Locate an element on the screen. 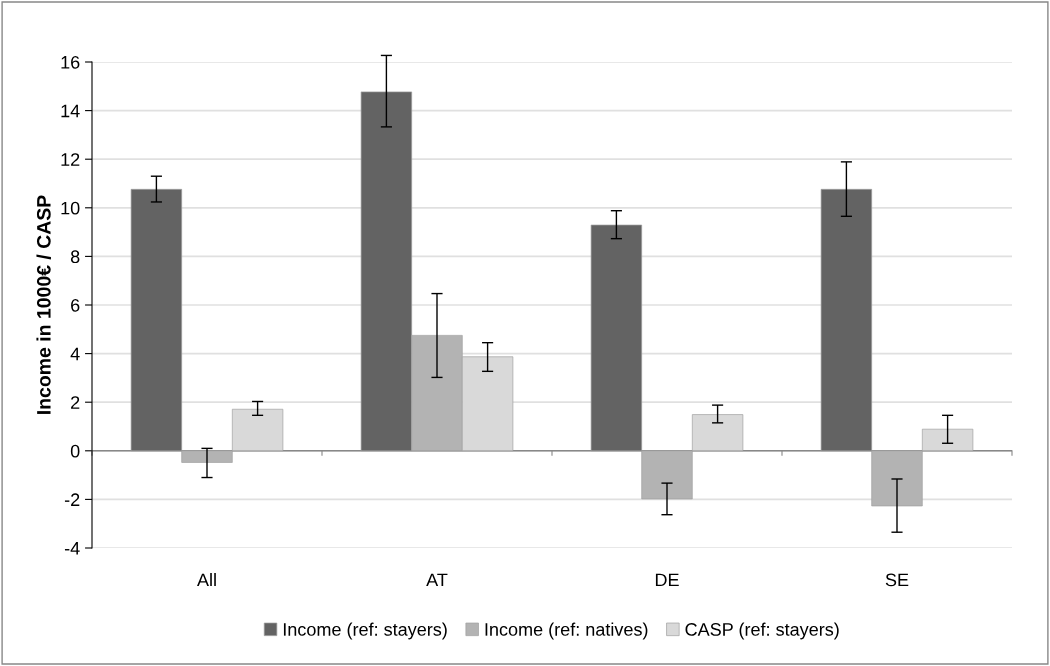 Image resolution: width=1050 pixels, height=666 pixels. legend-label: CASP (ref: stayers) is located at coordinates (762, 631).